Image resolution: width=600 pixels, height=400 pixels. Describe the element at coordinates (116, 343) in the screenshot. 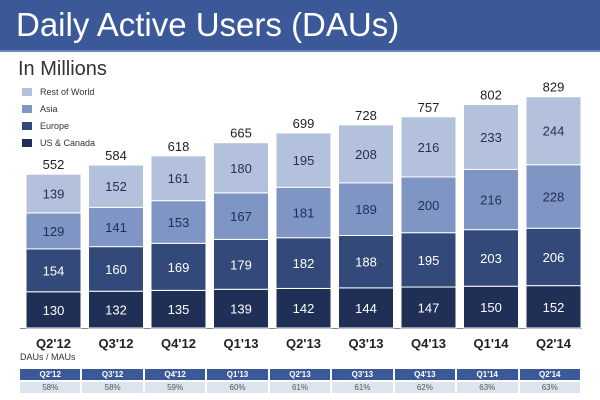

I see `x-tick-label: Q3'12` at that location.